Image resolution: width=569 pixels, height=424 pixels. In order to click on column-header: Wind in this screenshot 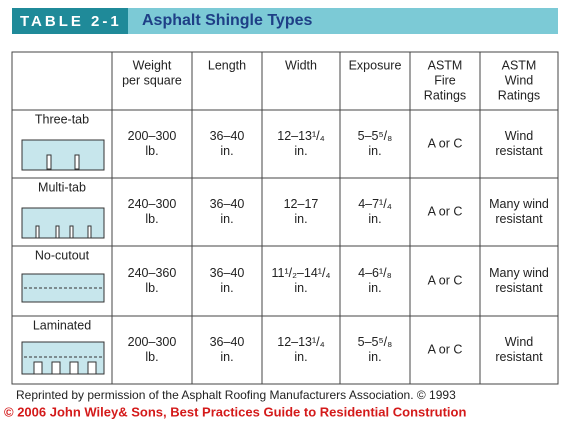, I will do `click(519, 80)`.